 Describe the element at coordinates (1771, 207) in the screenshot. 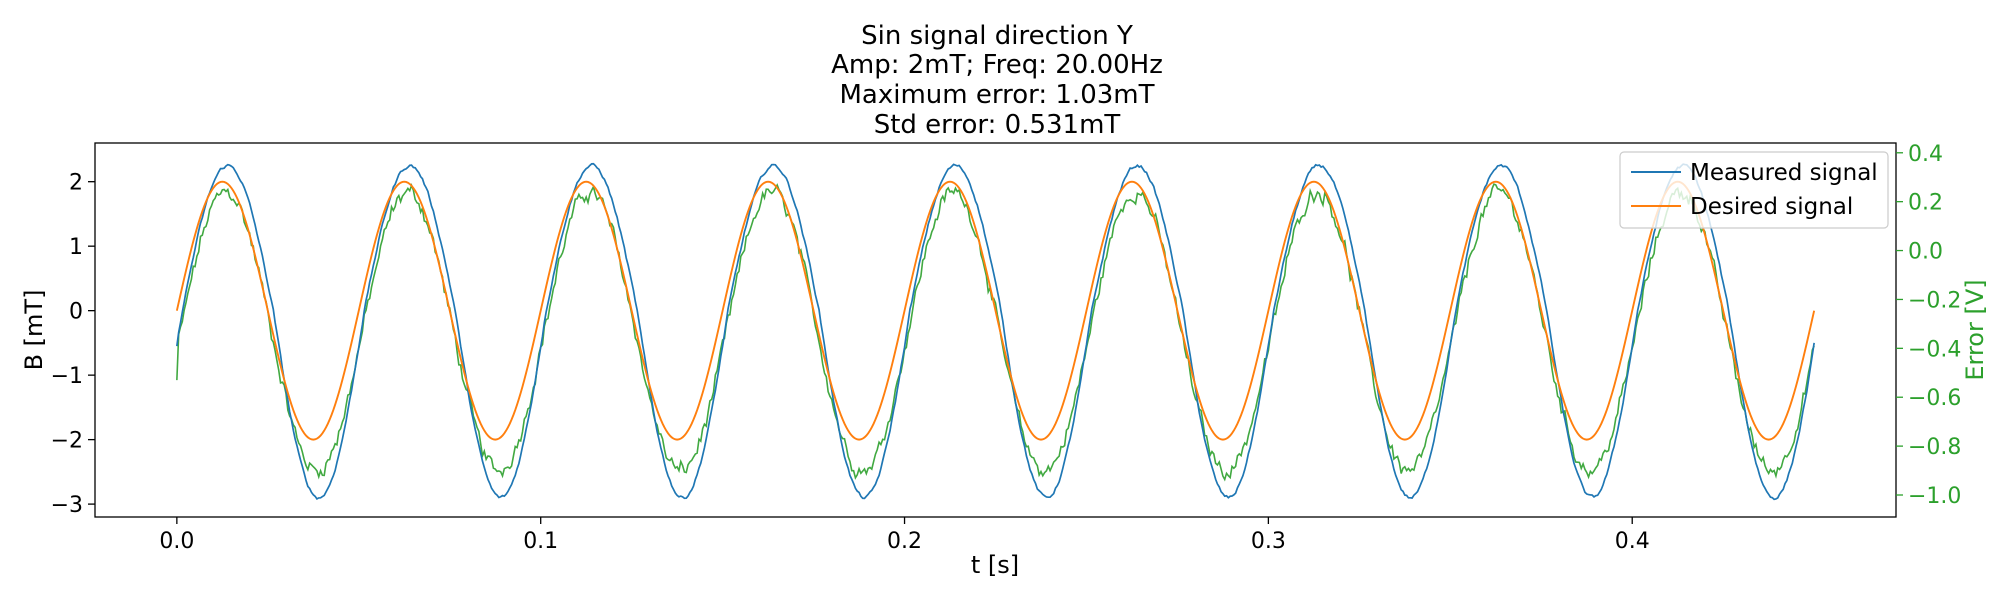

I see `legend-label-desired: Desired signal` at that location.